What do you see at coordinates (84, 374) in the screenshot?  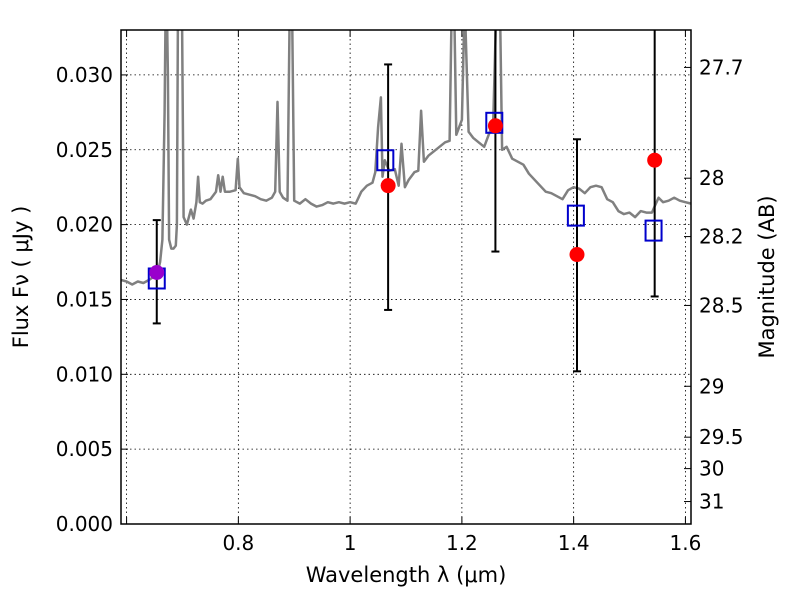 I see `y-tick-label: 0.010` at bounding box center [84, 374].